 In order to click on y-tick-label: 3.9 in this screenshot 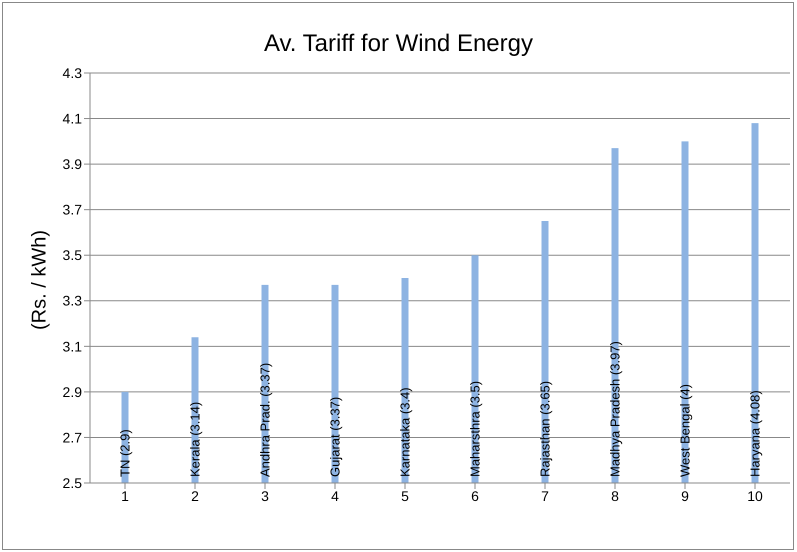, I will do `click(72, 164)`.